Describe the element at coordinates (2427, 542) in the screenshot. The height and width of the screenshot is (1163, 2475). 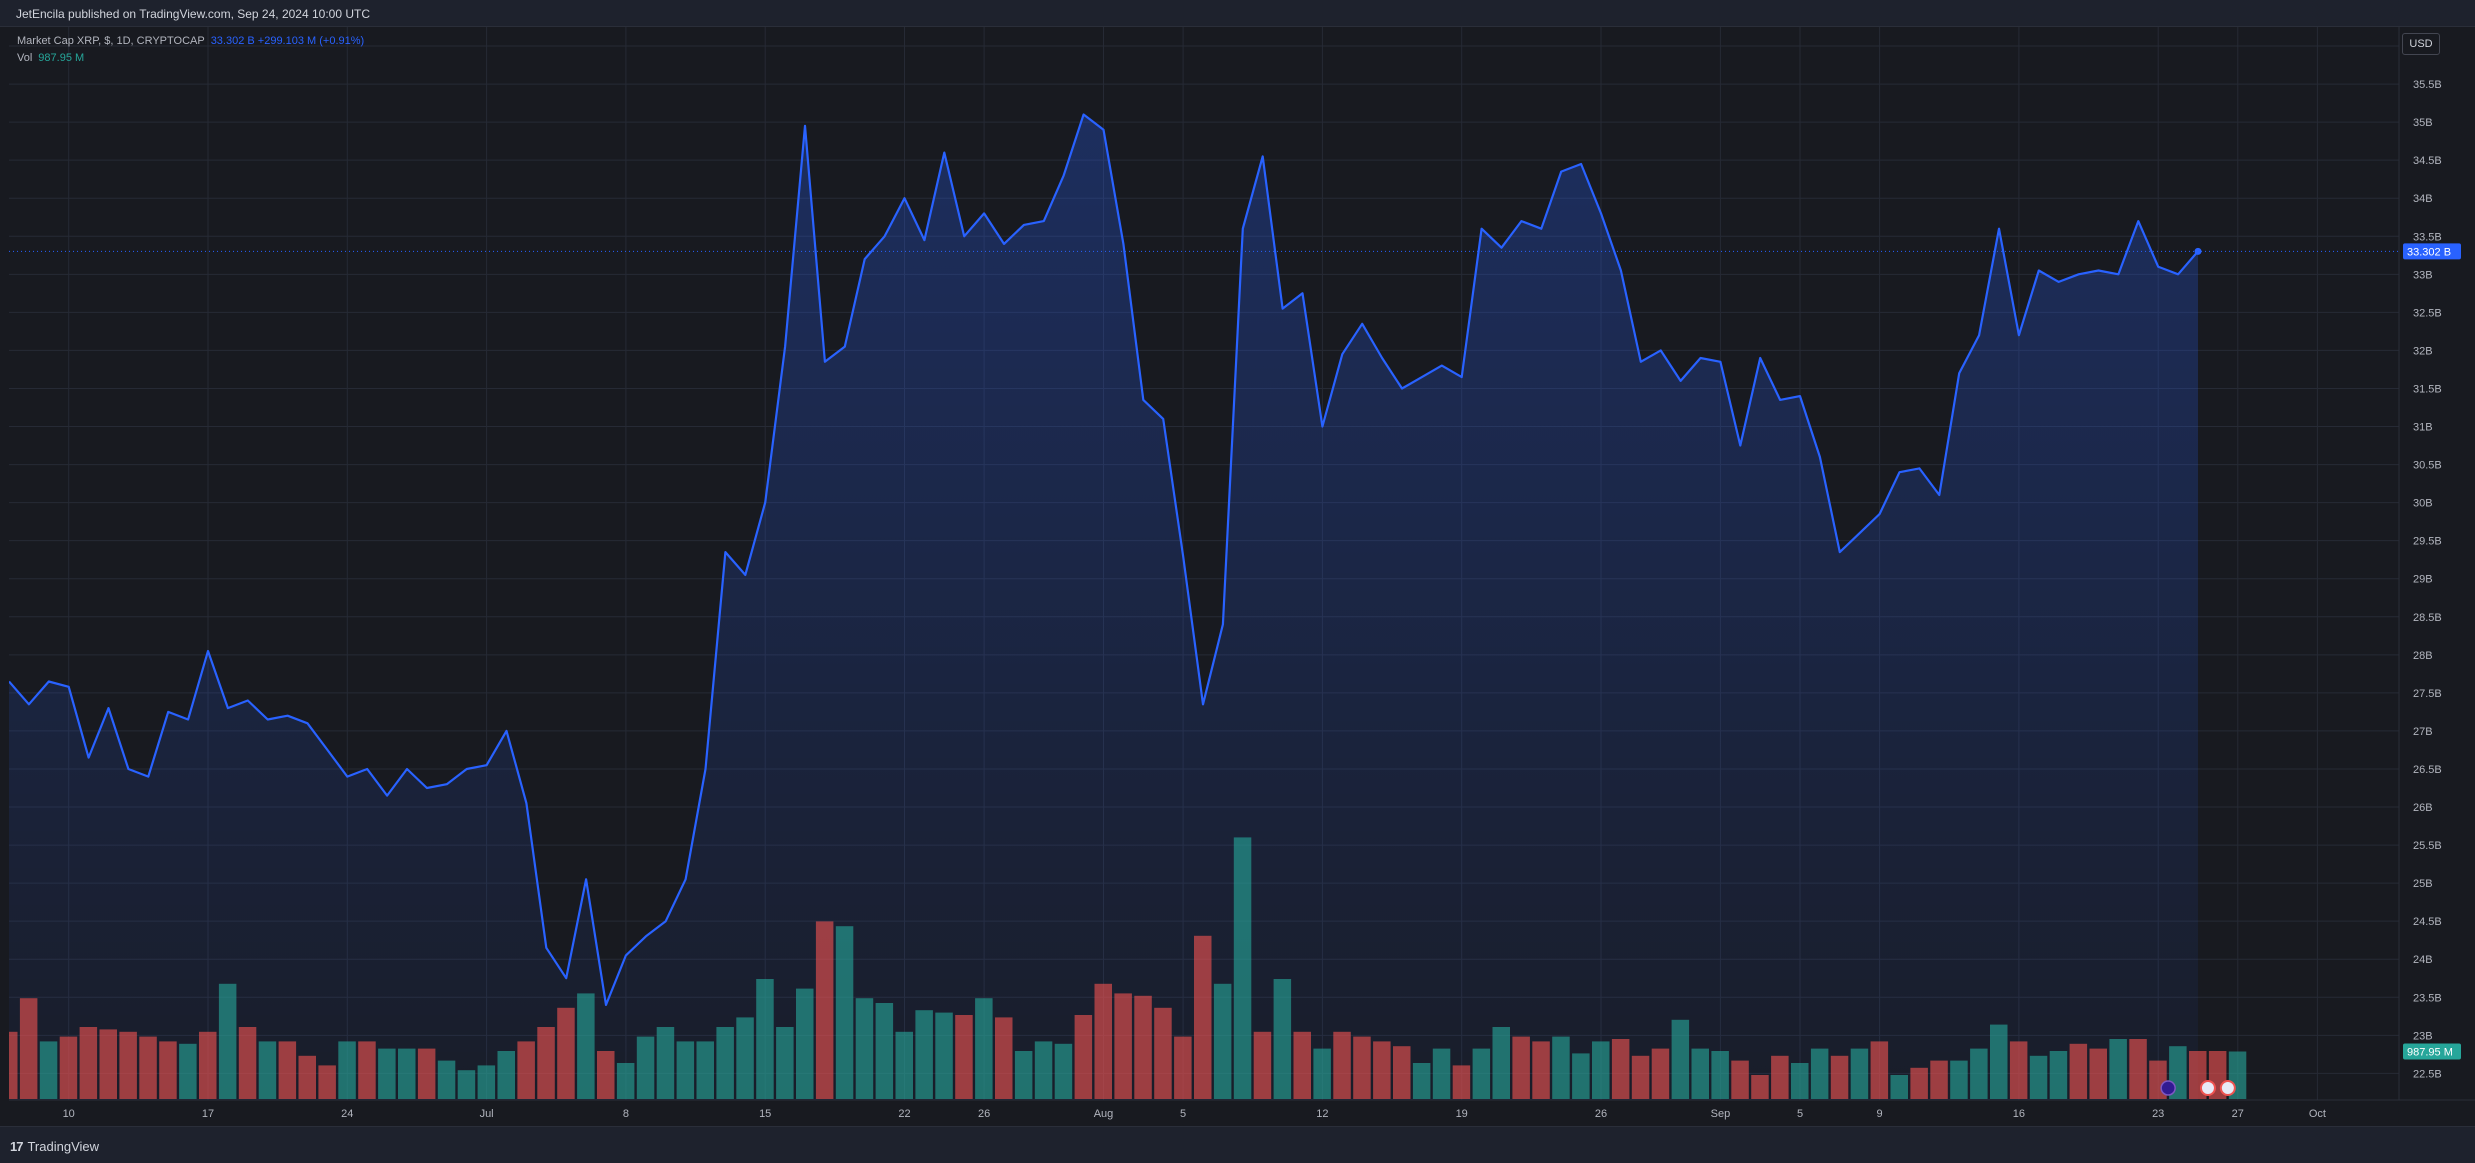
I see `y-tick-label: 29.5B` at that location.